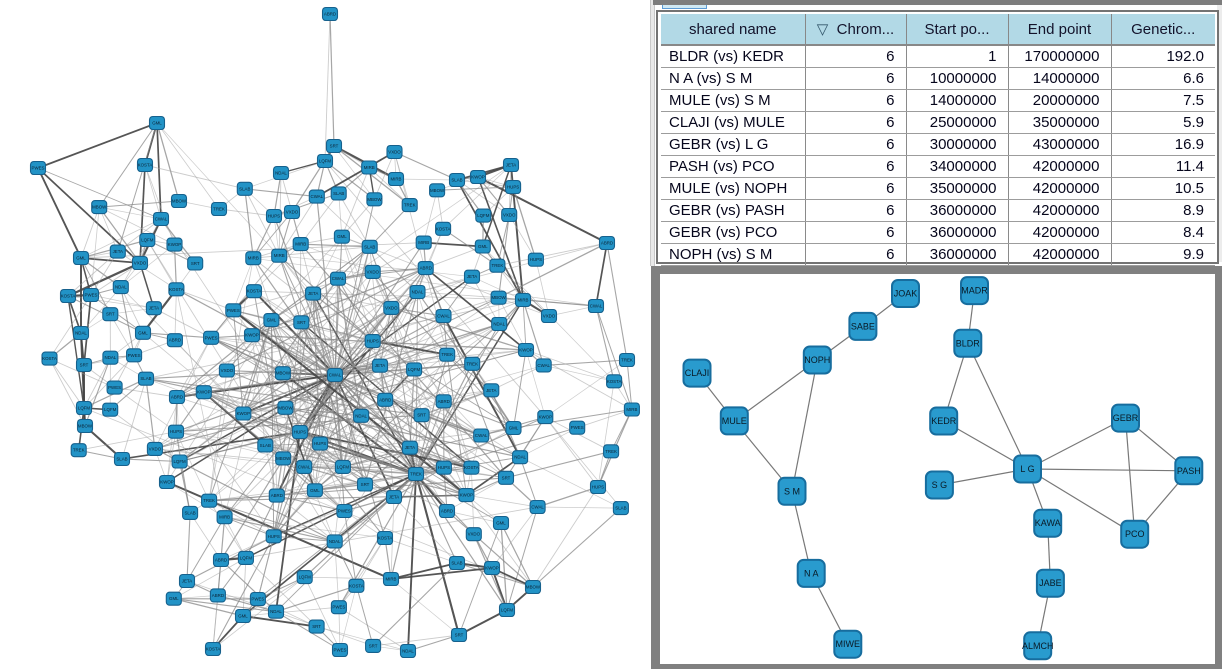 The height and width of the screenshot is (669, 1222). What do you see at coordinates (906, 294) in the screenshot?
I see `svg-text: JOAK` at bounding box center [906, 294].